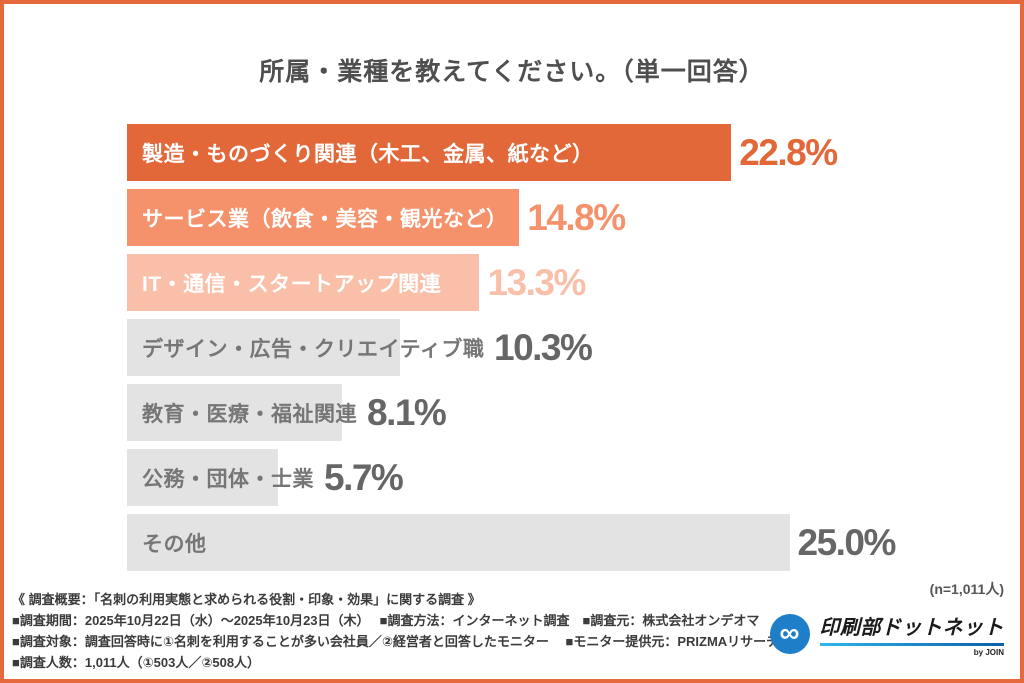 Image resolution: width=1024 pixels, height=683 pixels. I want to click on footer-survey-overview: 《 調査概要：「名刺の利用実態と求められる役割・印象・効果」に関する調査 》, so click(246, 599).